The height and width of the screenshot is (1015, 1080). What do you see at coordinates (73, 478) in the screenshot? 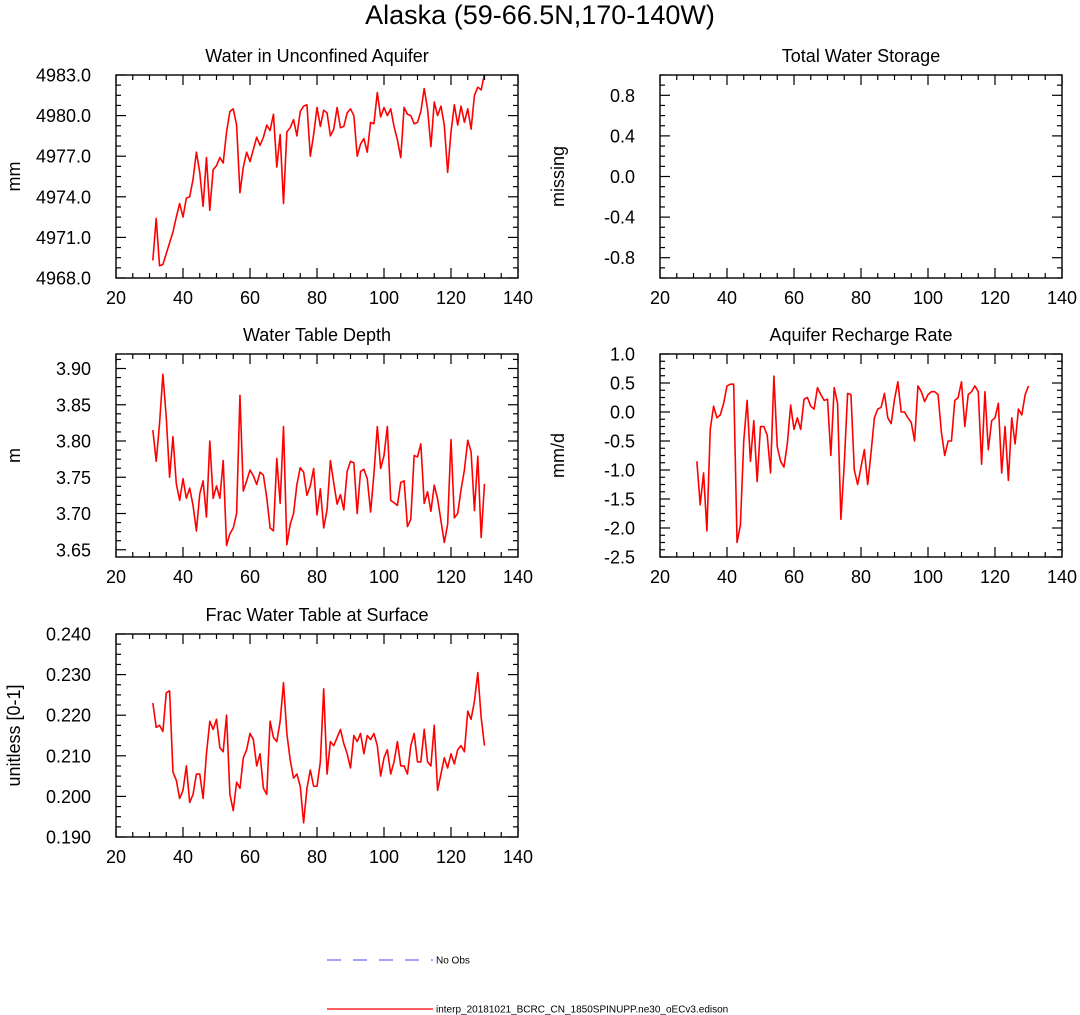
I see `y-tick-label: 3.75` at bounding box center [73, 478].